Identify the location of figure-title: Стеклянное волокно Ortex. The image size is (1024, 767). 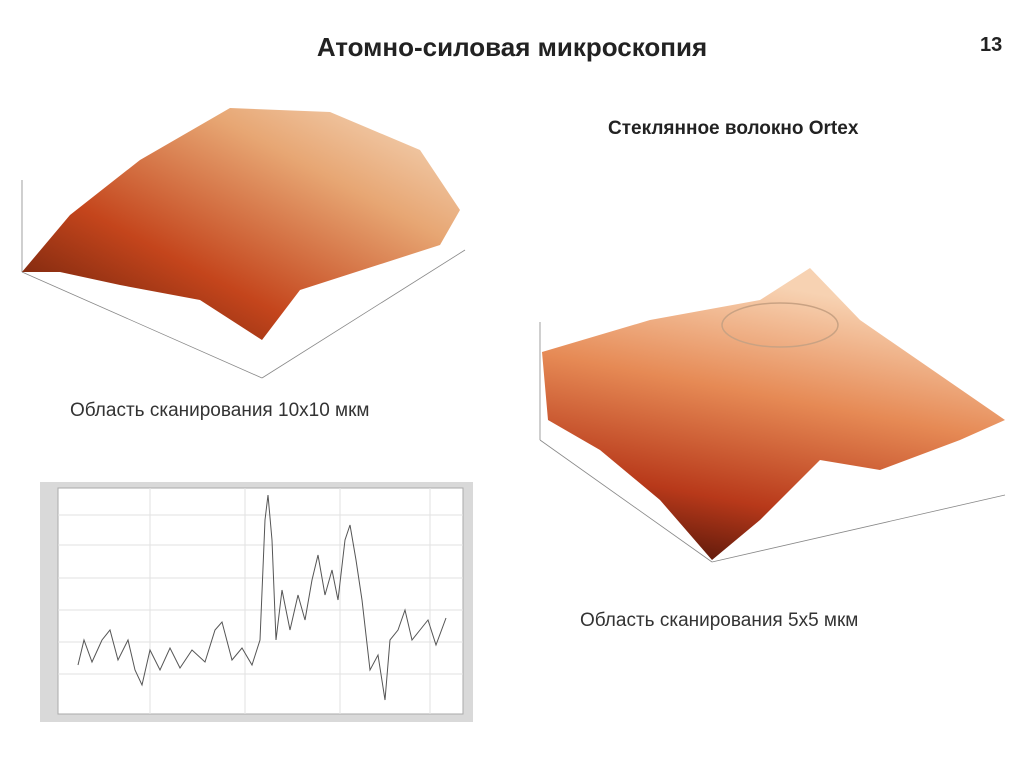
(733, 128).